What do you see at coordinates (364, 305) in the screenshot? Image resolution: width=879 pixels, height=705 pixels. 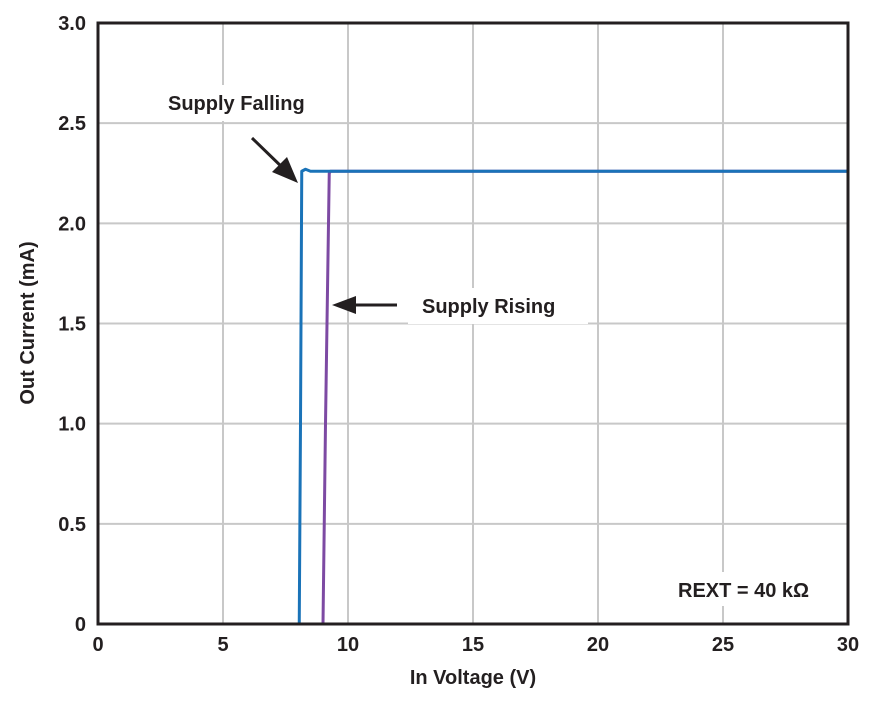 I see `supply-rising-arrow-icon` at bounding box center [364, 305].